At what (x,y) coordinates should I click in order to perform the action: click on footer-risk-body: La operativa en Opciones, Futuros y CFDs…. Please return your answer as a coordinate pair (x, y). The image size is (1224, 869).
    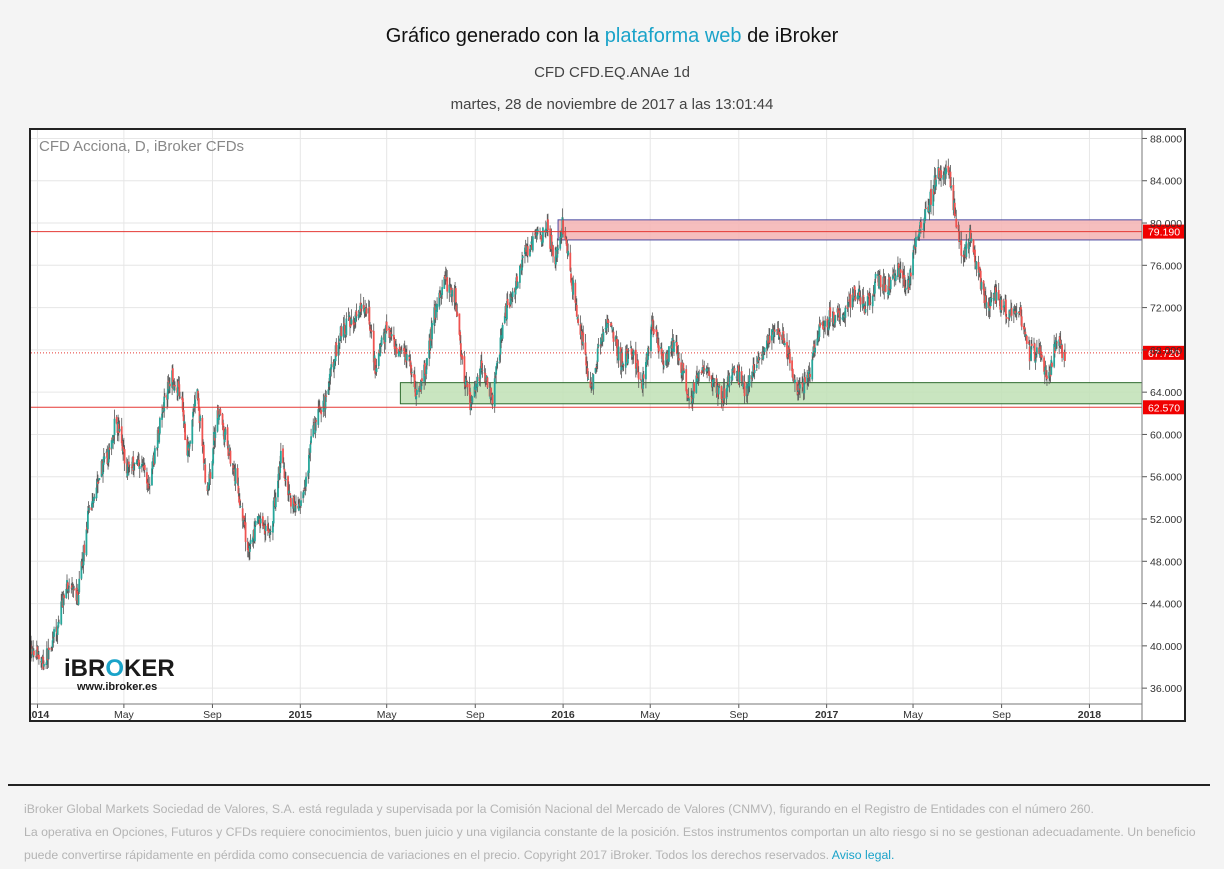
    Looking at the image, I should click on (610, 843).